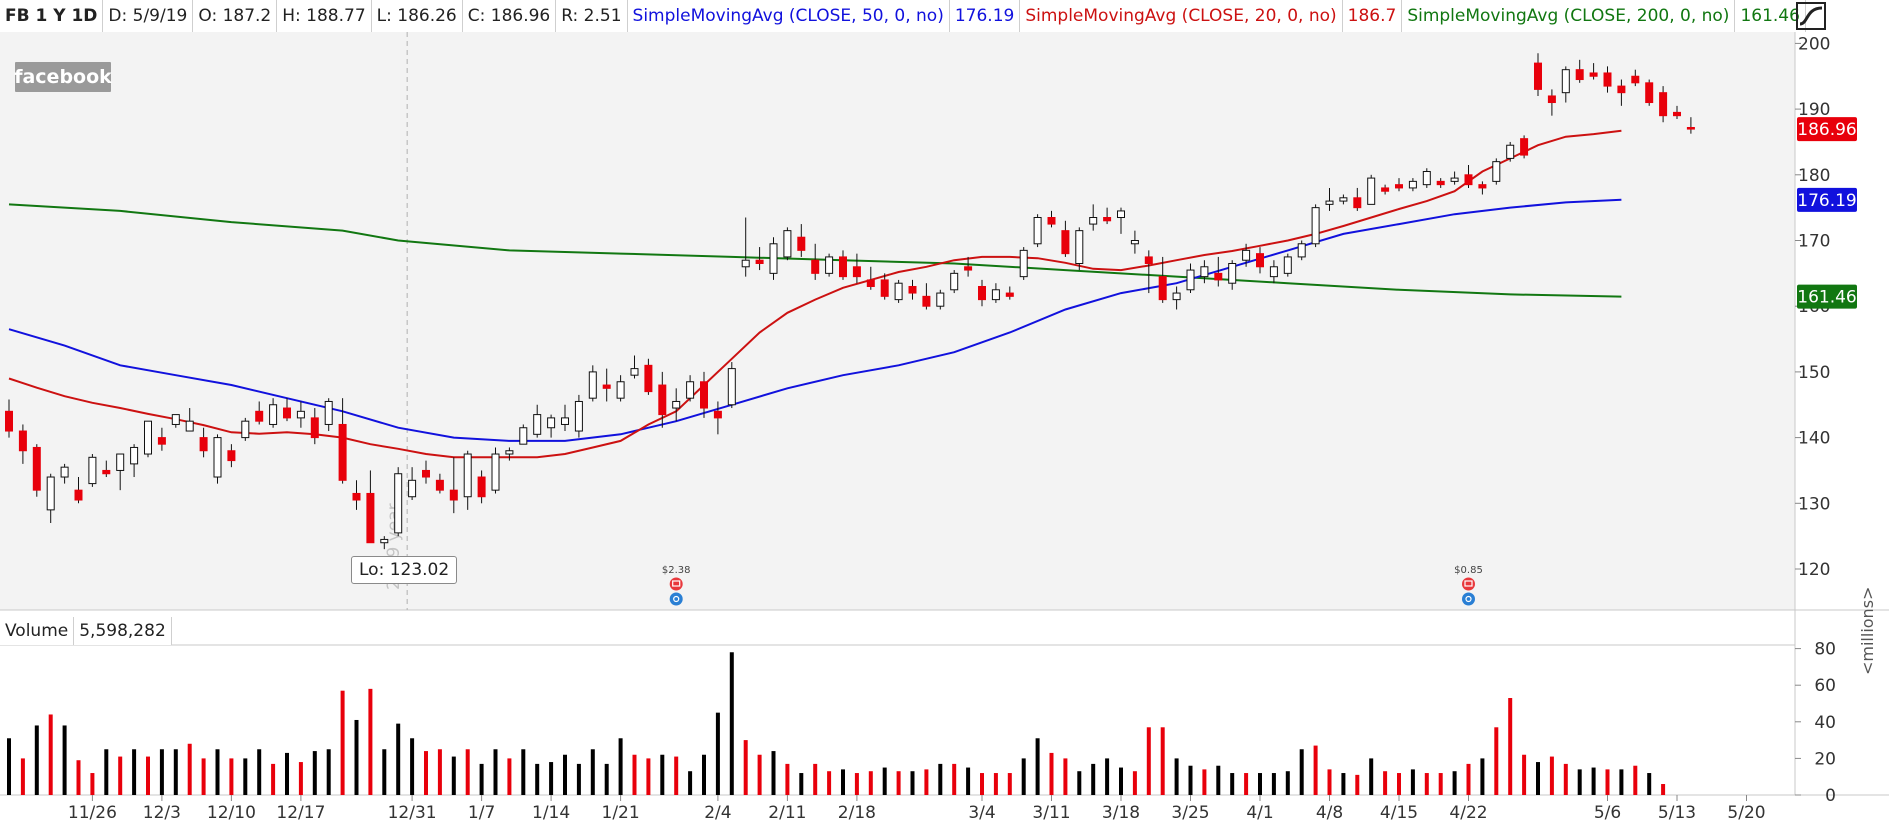 This screenshot has width=1889, height=821. Describe the element at coordinates (1746, 812) in the screenshot. I see `date-tick-label: 5/20` at that location.